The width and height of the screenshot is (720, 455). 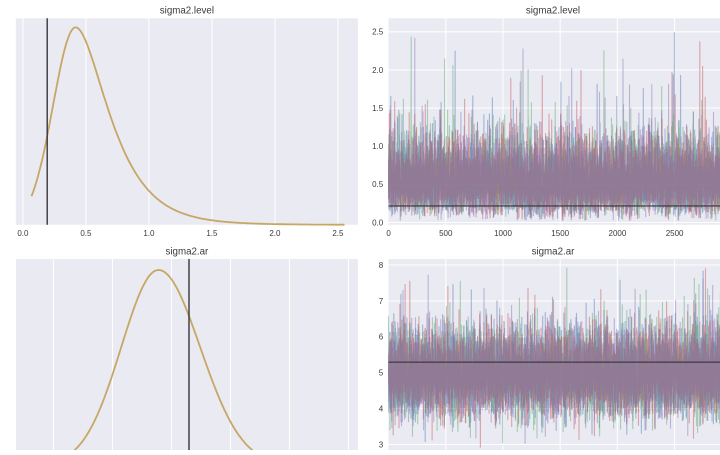 I want to click on svg-text: 500, so click(x=446, y=233).